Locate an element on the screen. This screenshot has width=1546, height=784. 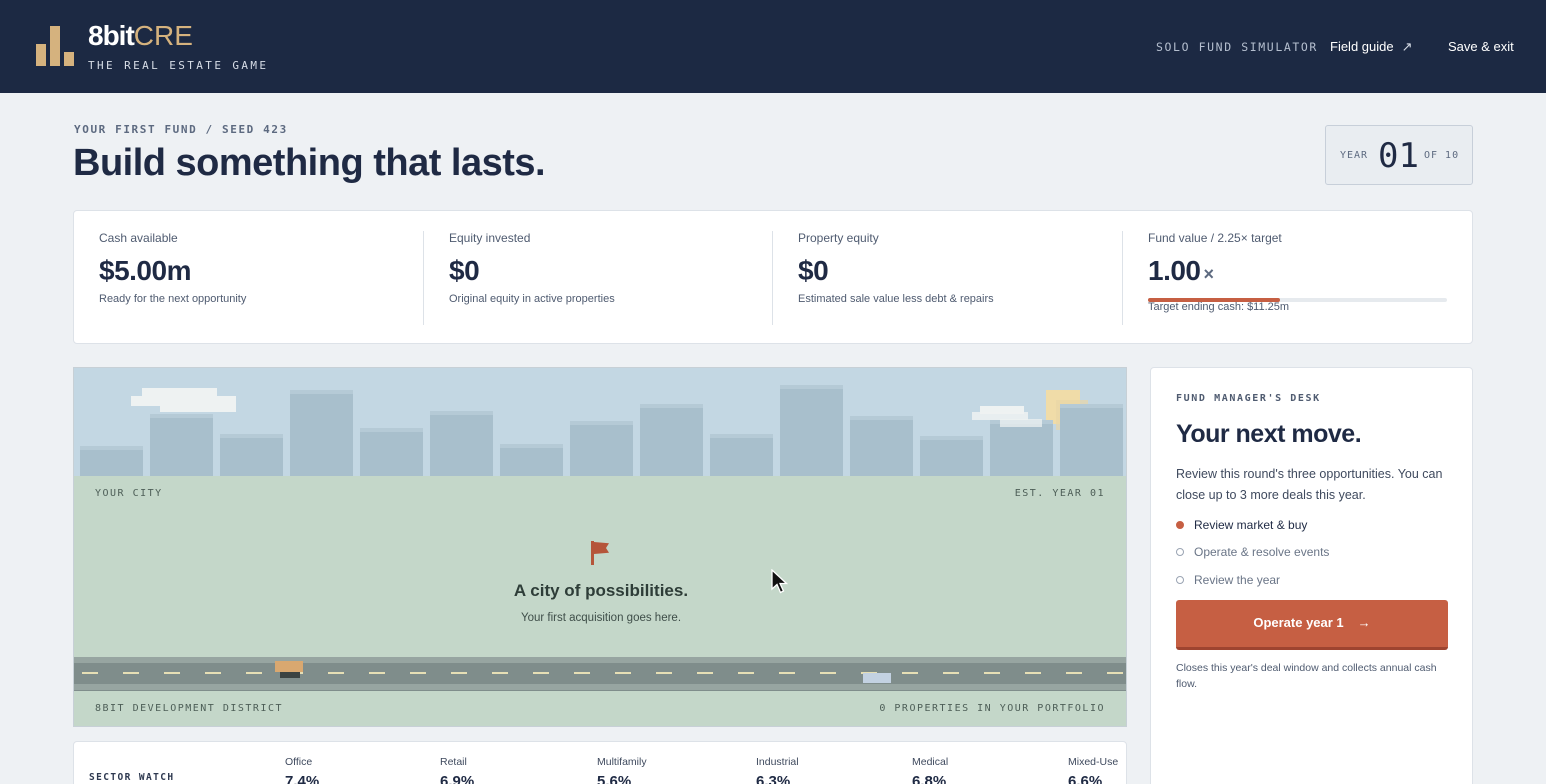
step-review-market: Review market & buy is located at coordinates (1241, 525).